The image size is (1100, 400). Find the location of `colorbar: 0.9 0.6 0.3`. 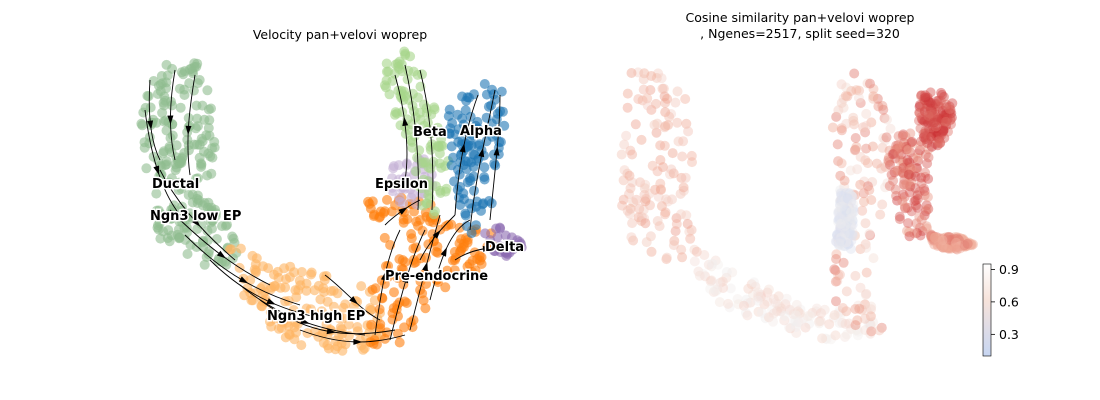

colorbar: 0.9 0.6 0.3 is located at coordinates (1000, 309).